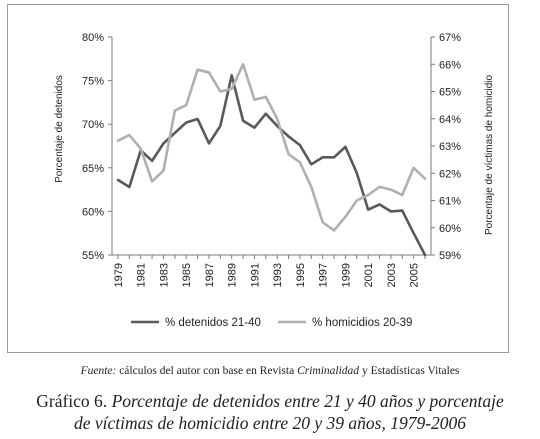  What do you see at coordinates (450, 93) in the screenshot?
I see `right-tick-label: 65%` at bounding box center [450, 93].